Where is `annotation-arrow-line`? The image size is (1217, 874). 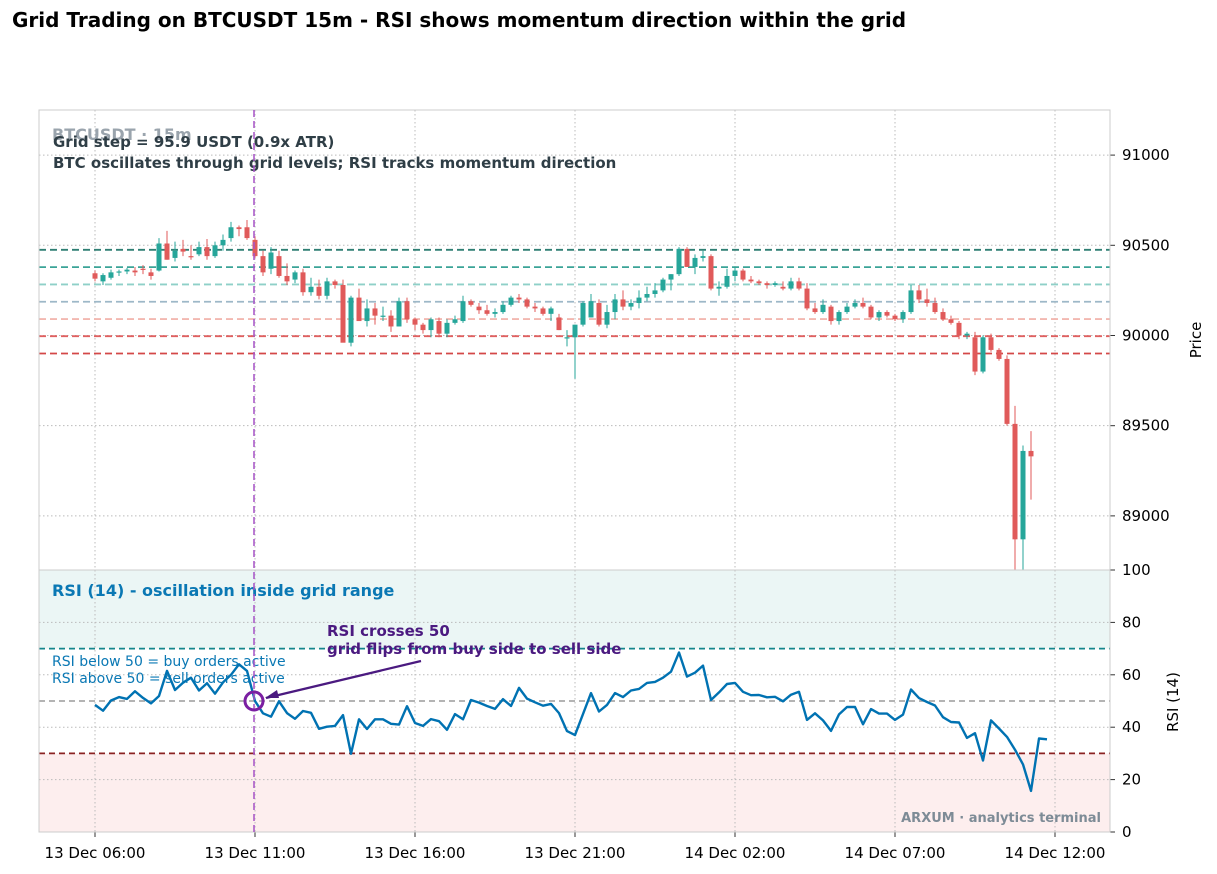
annotation-arrow-line is located at coordinates (343, 679).